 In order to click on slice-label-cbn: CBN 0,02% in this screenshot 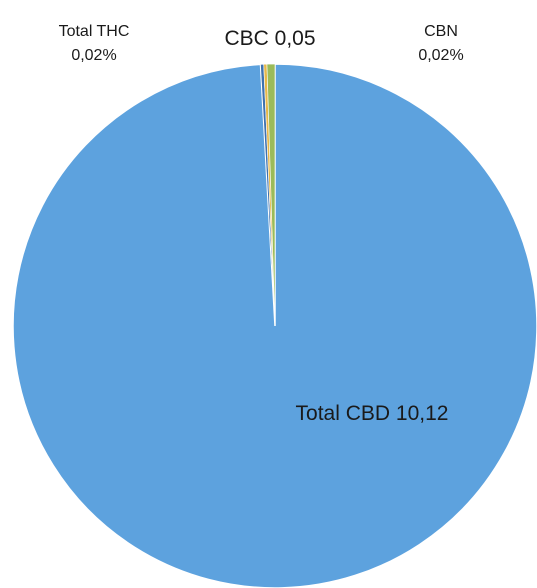, I will do `click(440, 43)`.